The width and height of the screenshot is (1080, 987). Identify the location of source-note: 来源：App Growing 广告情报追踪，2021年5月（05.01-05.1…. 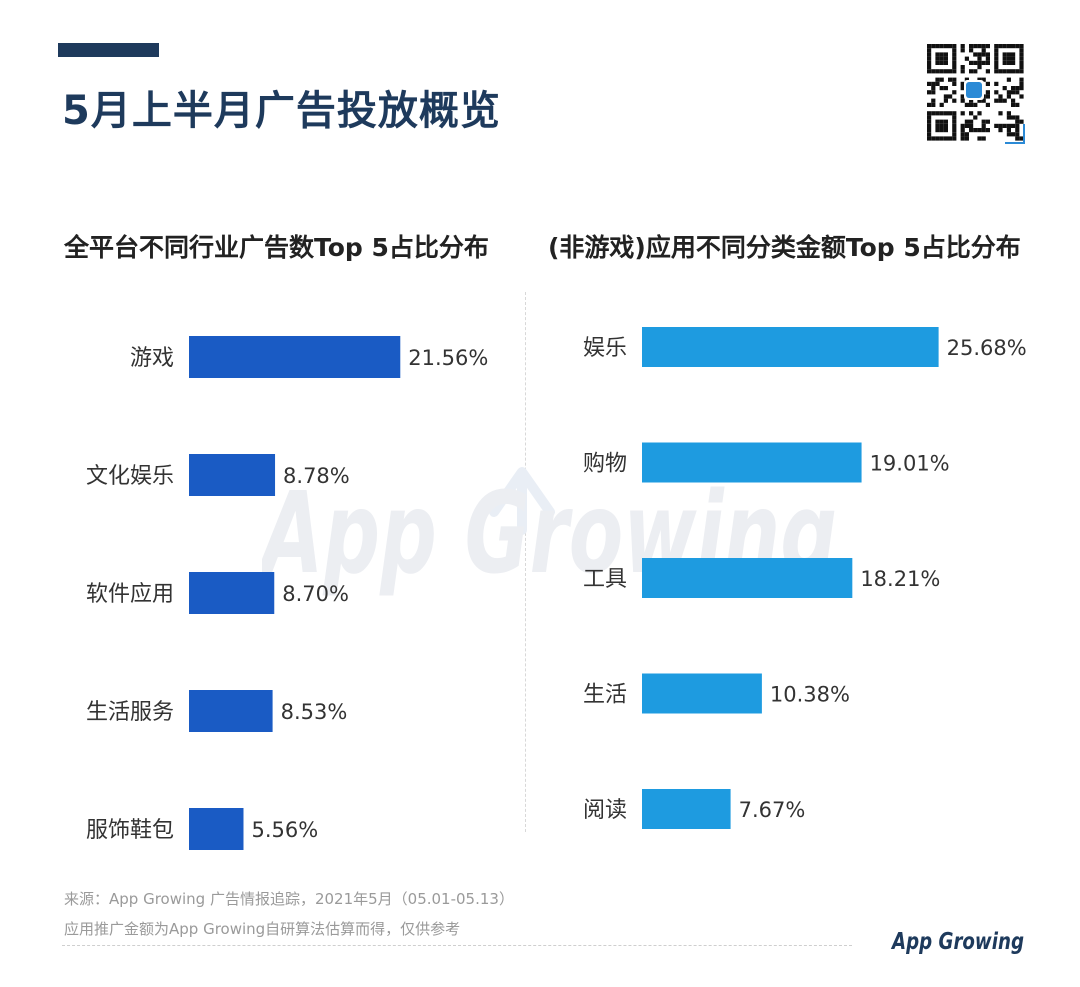
(289, 899).